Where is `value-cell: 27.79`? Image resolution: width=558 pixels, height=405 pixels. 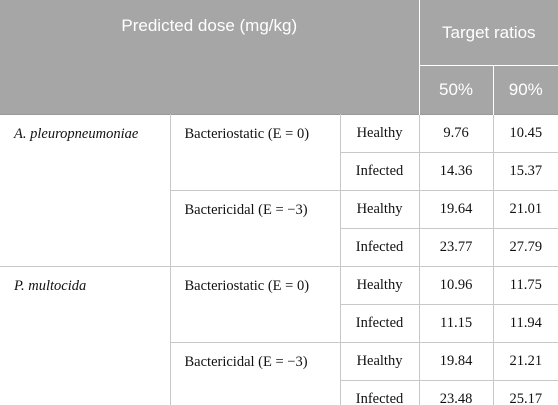 value-cell: 27.79 is located at coordinates (525, 247).